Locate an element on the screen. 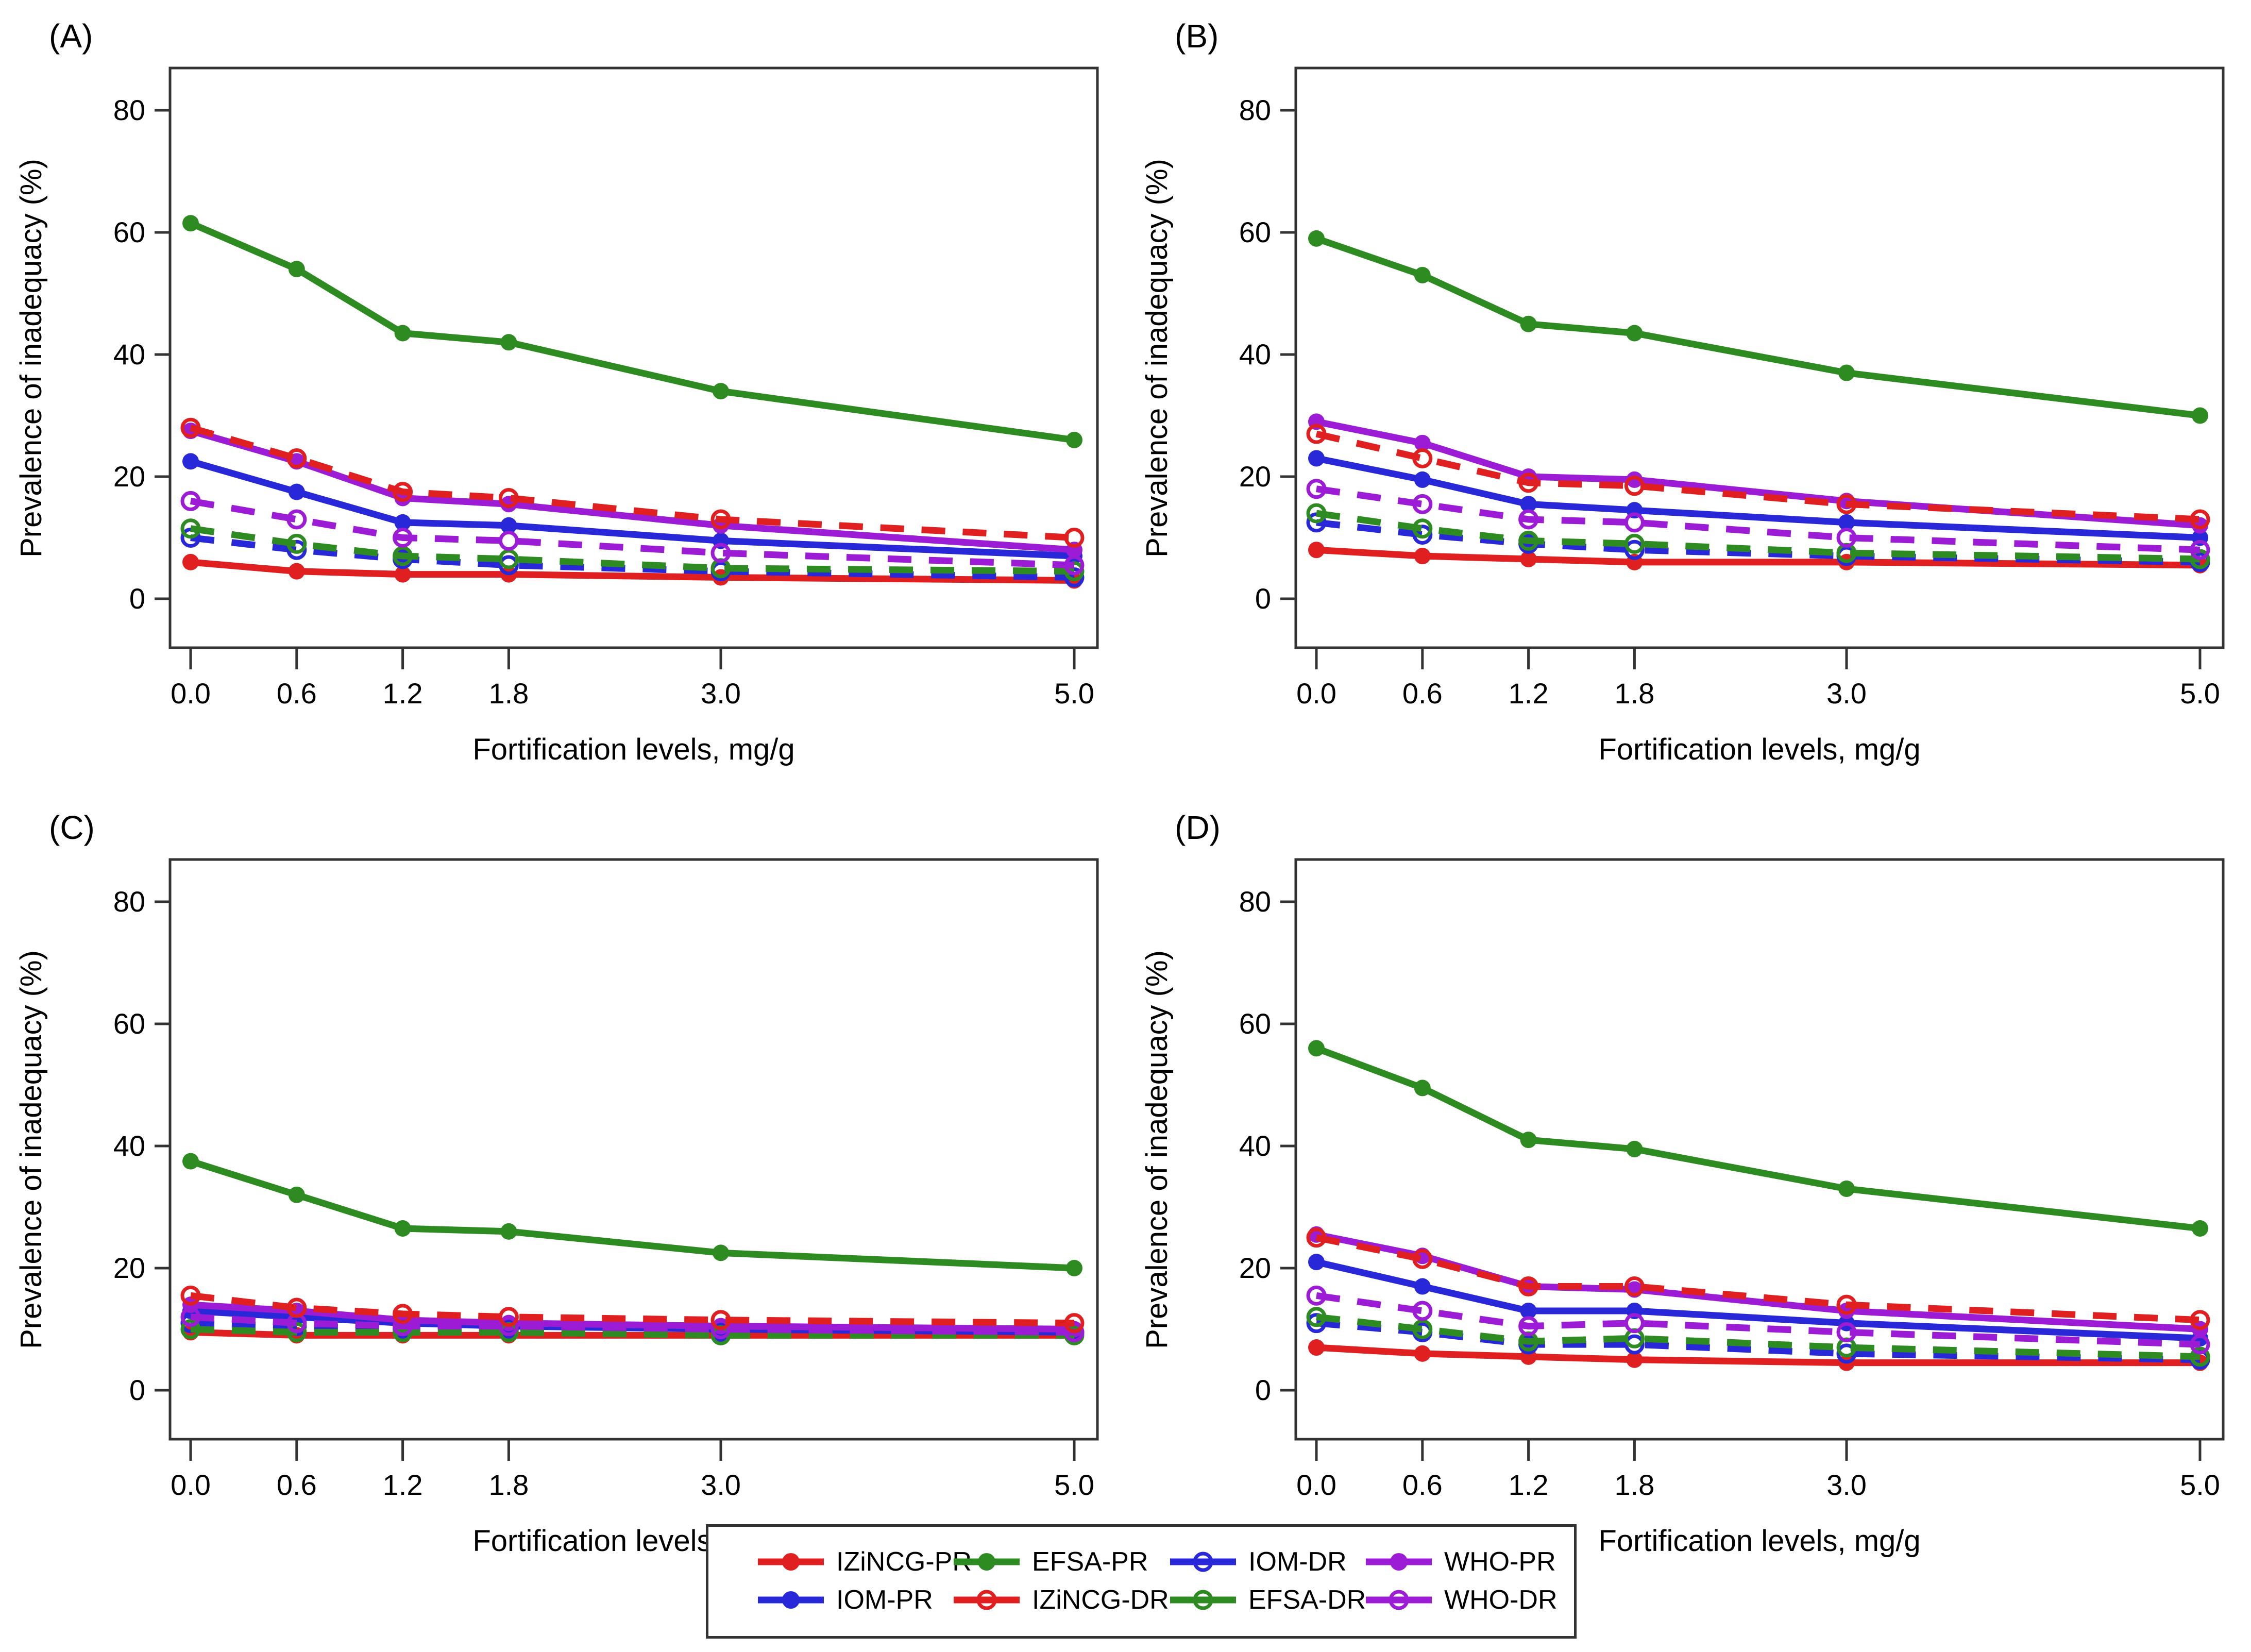  x-tick-label: 3.0 is located at coordinates (1846, 1485).